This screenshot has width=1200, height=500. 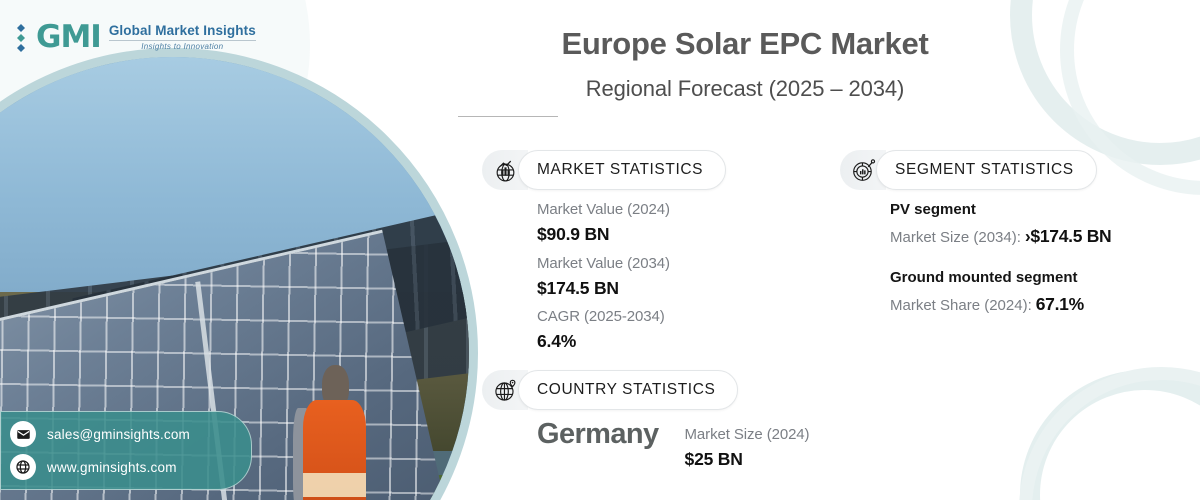 I want to click on decorative-arc-bottom-right-outer, so click(x=1109, y=433).